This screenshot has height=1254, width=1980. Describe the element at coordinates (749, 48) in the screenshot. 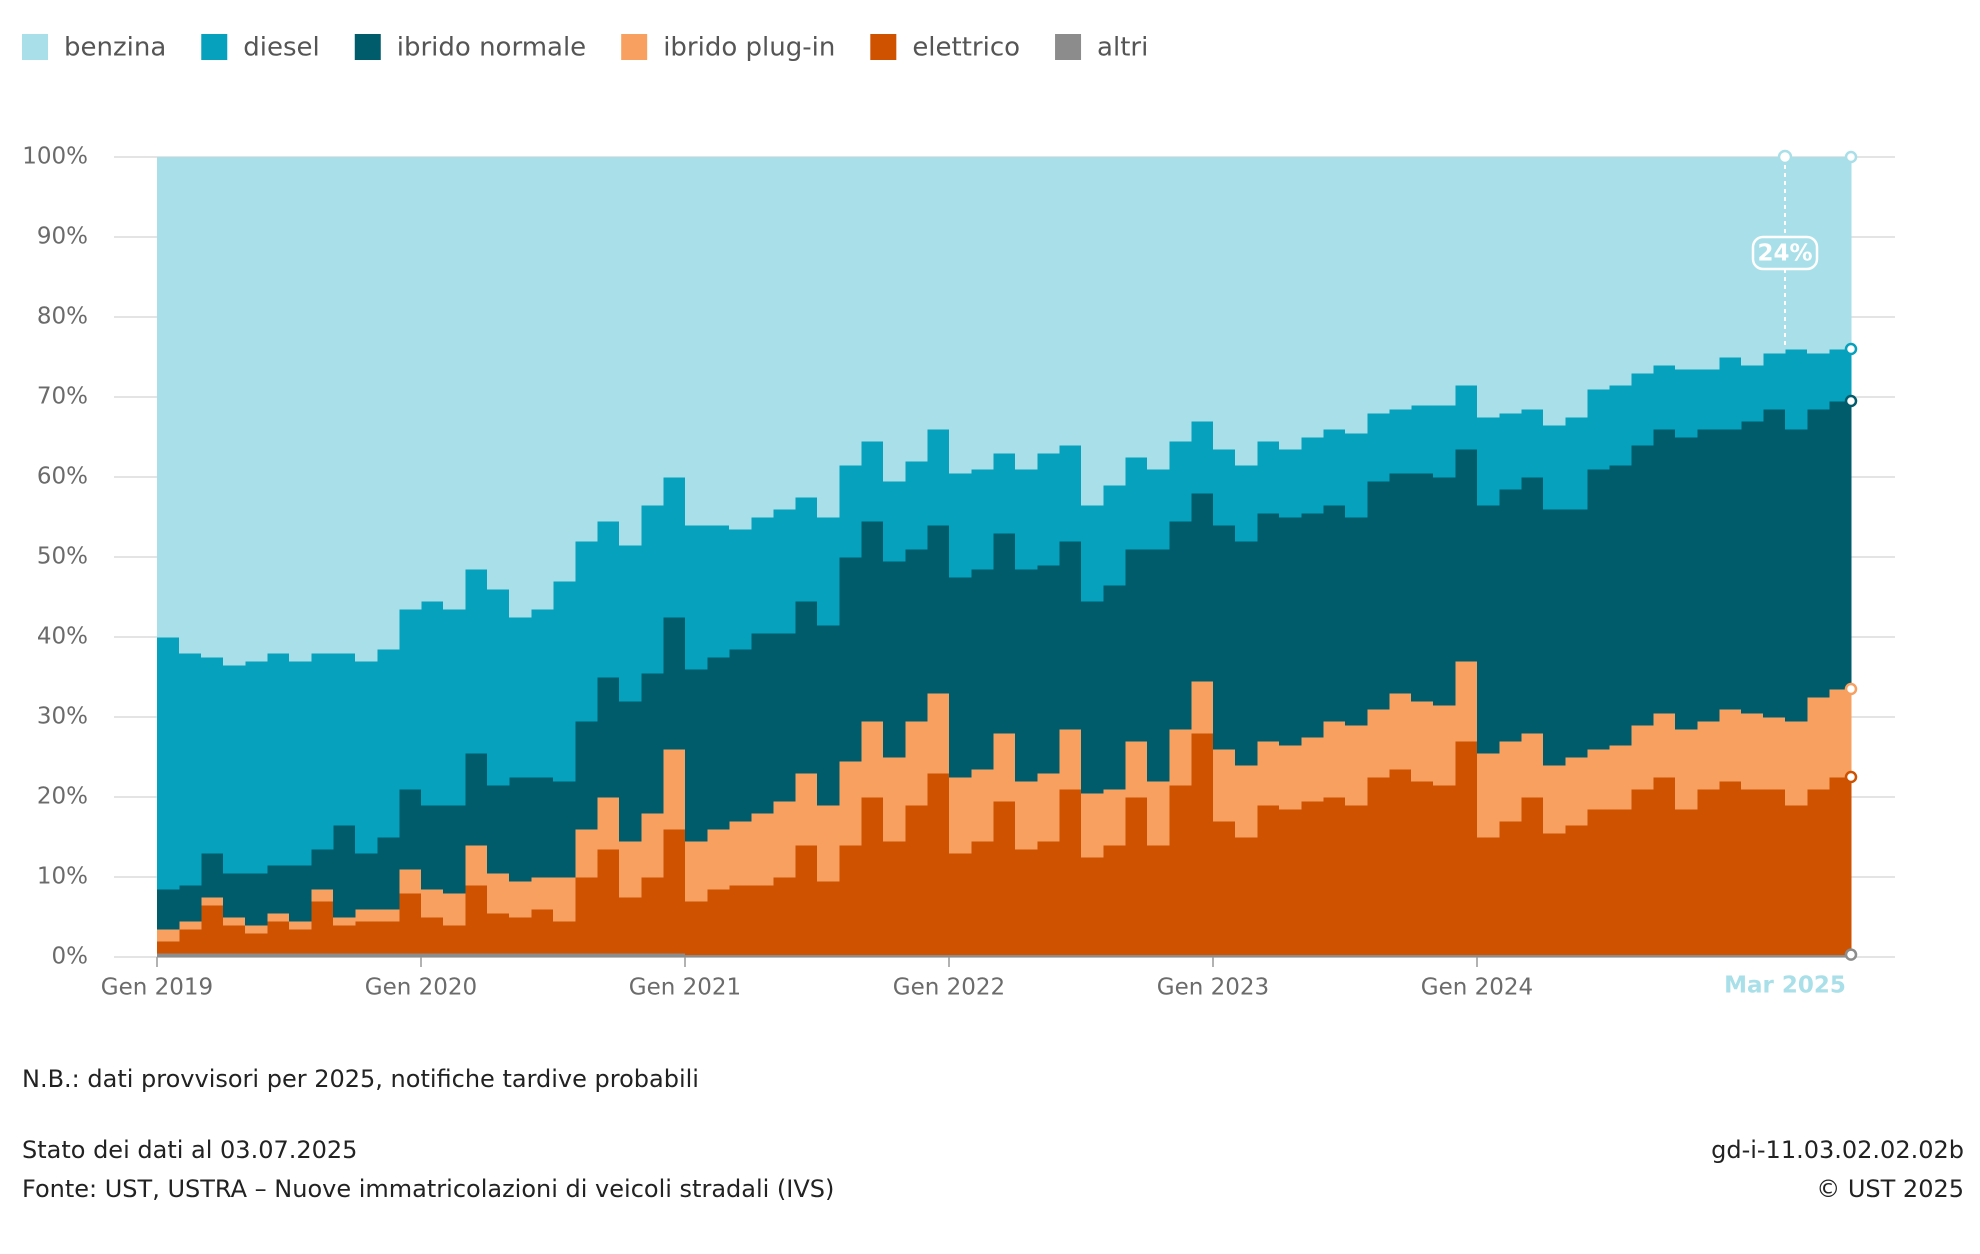

I see `legend-label: ibrido plug-in` at that location.